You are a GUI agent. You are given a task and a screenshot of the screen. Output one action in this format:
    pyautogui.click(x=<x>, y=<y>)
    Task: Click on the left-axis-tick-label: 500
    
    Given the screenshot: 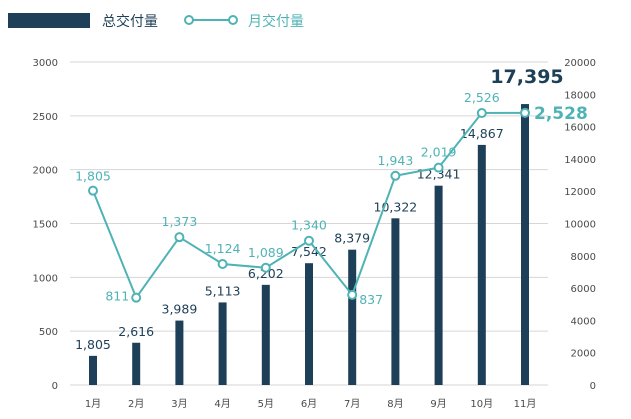 What is the action you would take?
    pyautogui.click(x=48, y=332)
    